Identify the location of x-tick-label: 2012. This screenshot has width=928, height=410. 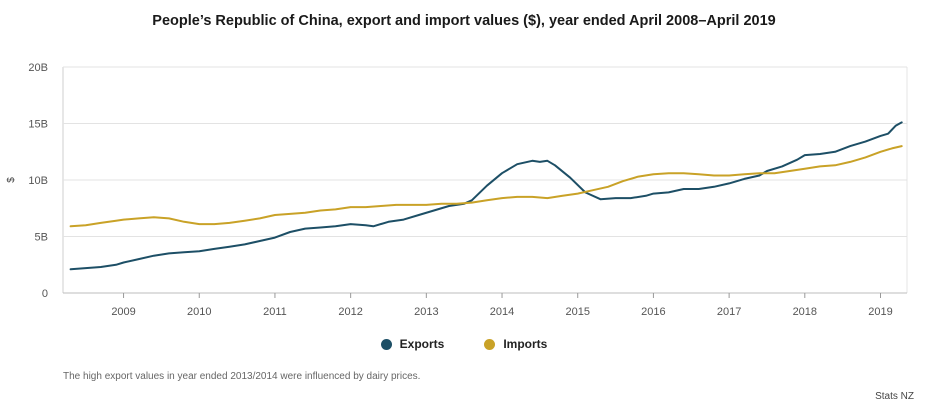
(350, 312).